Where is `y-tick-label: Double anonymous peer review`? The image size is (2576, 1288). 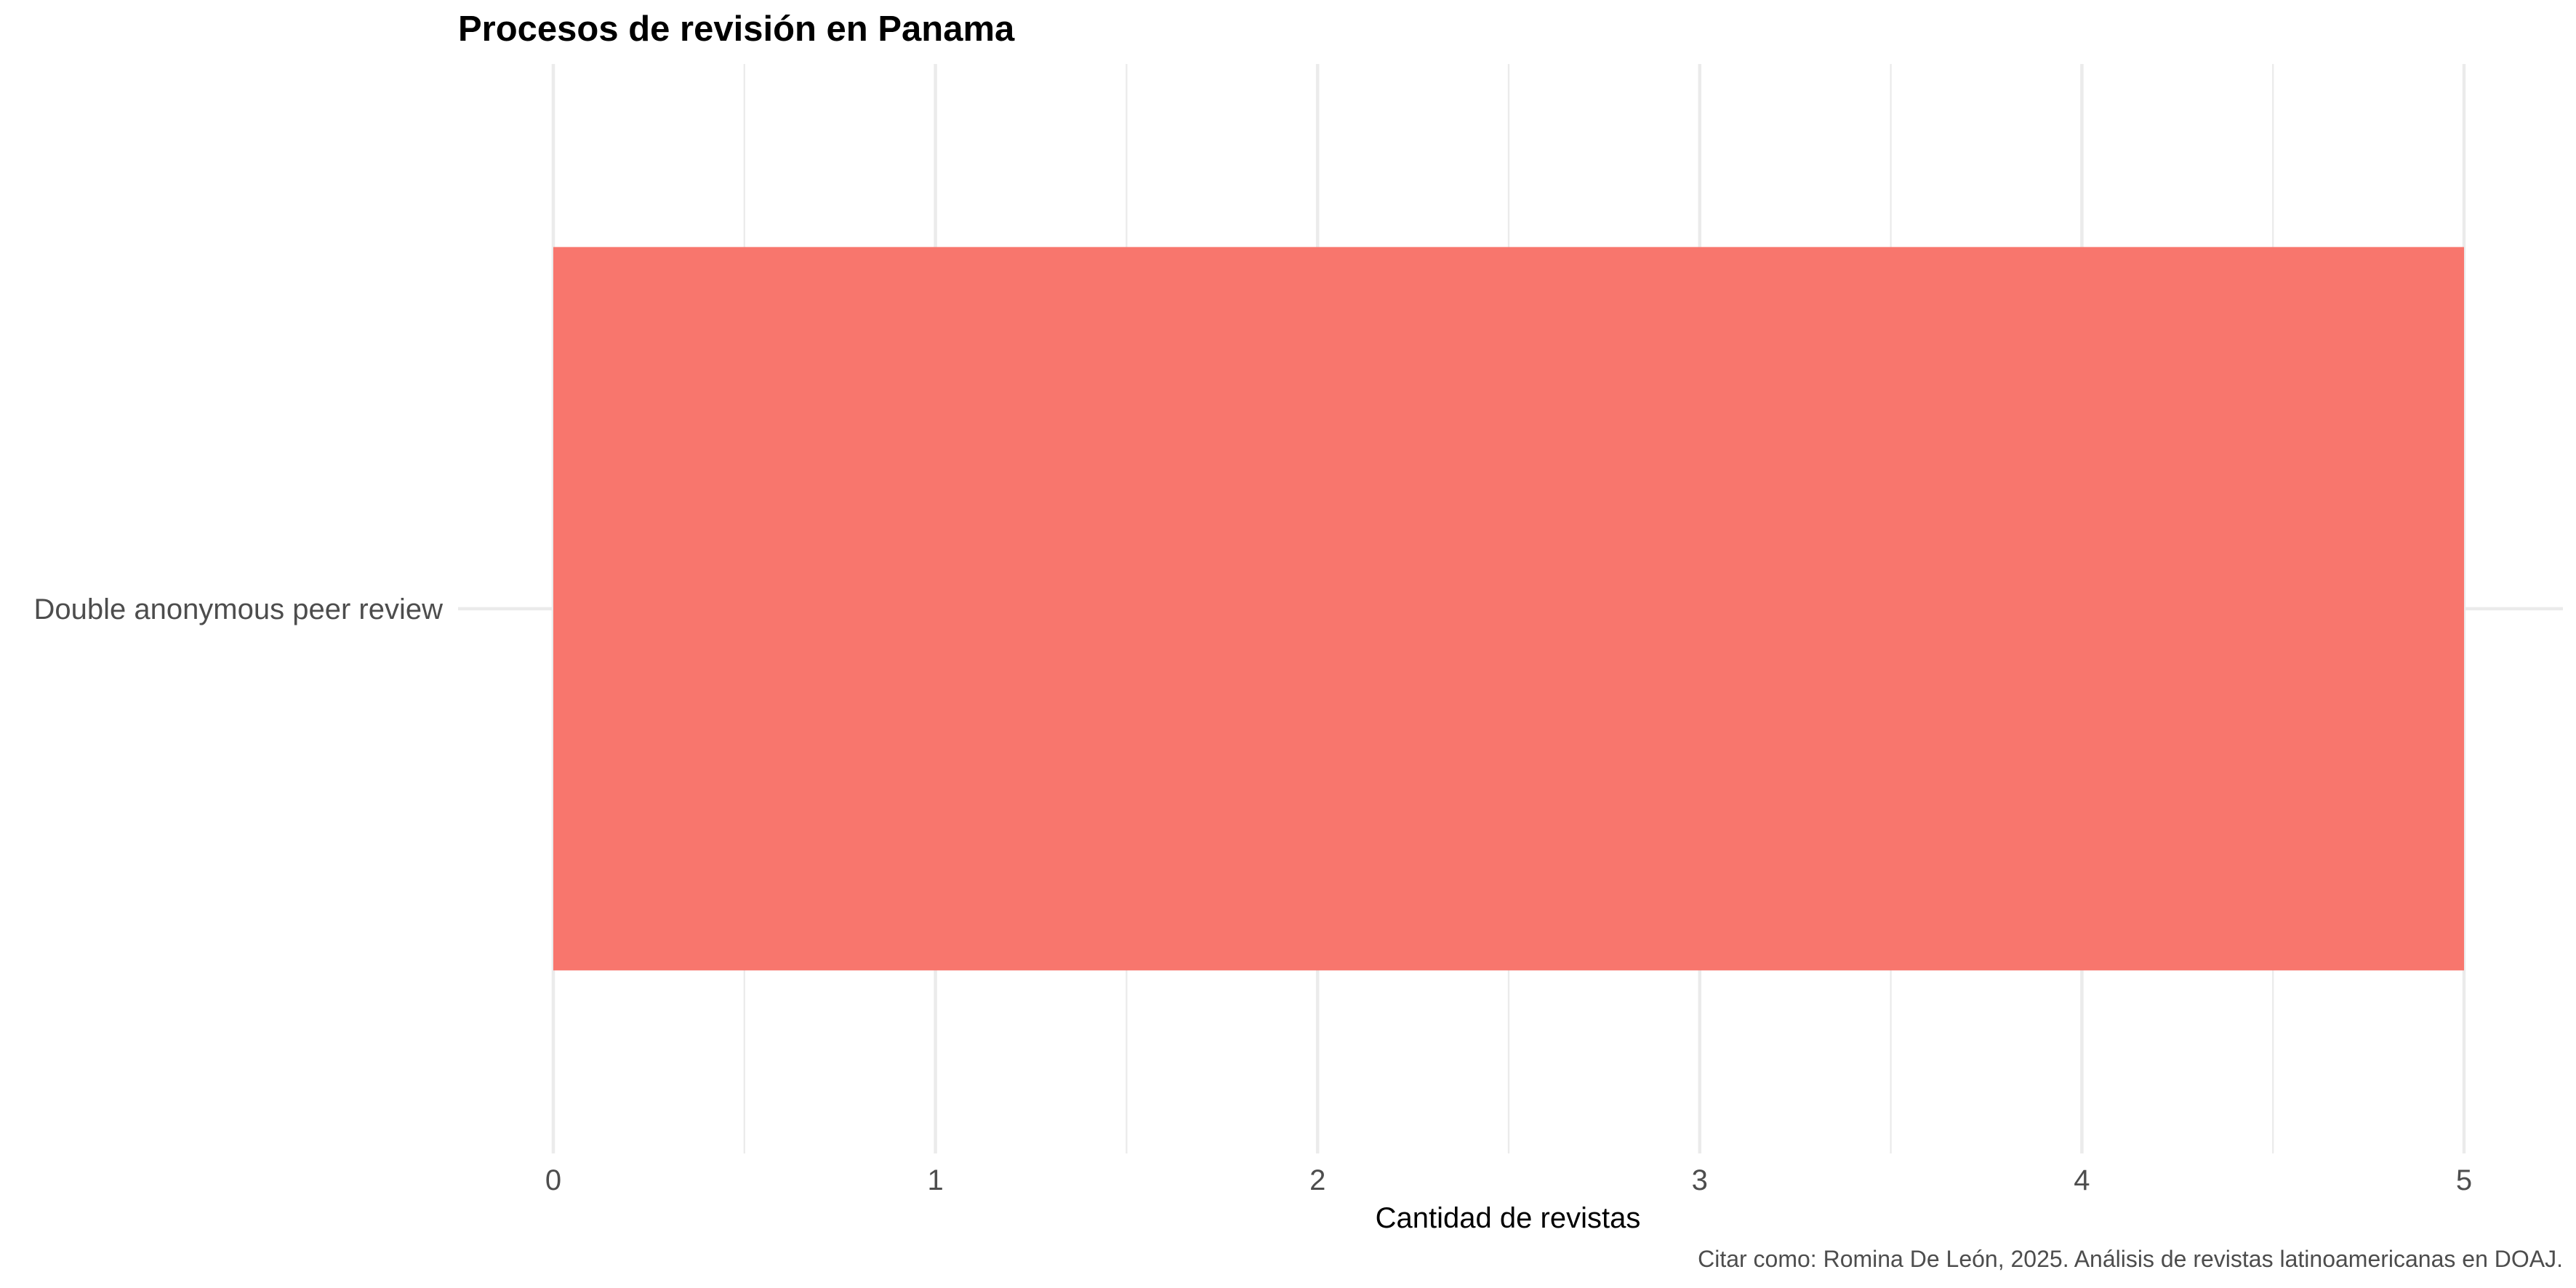
y-tick-label: Double anonymous peer review is located at coordinates (238, 609).